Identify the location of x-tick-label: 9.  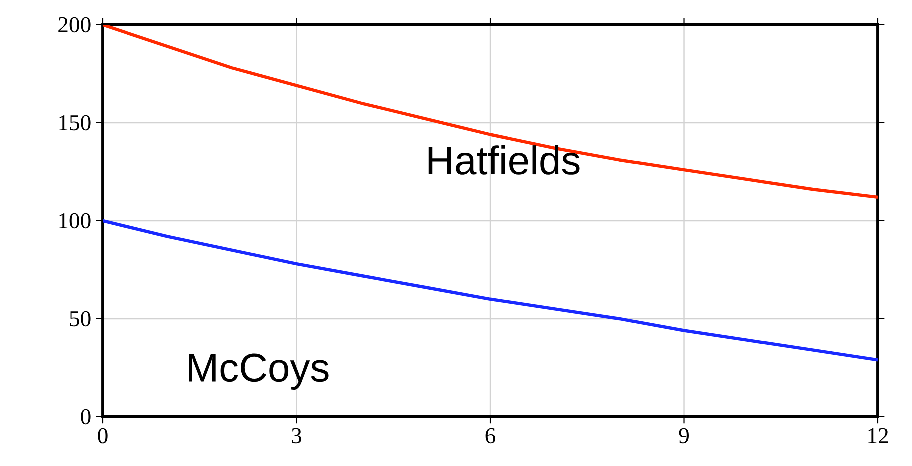
(684, 436).